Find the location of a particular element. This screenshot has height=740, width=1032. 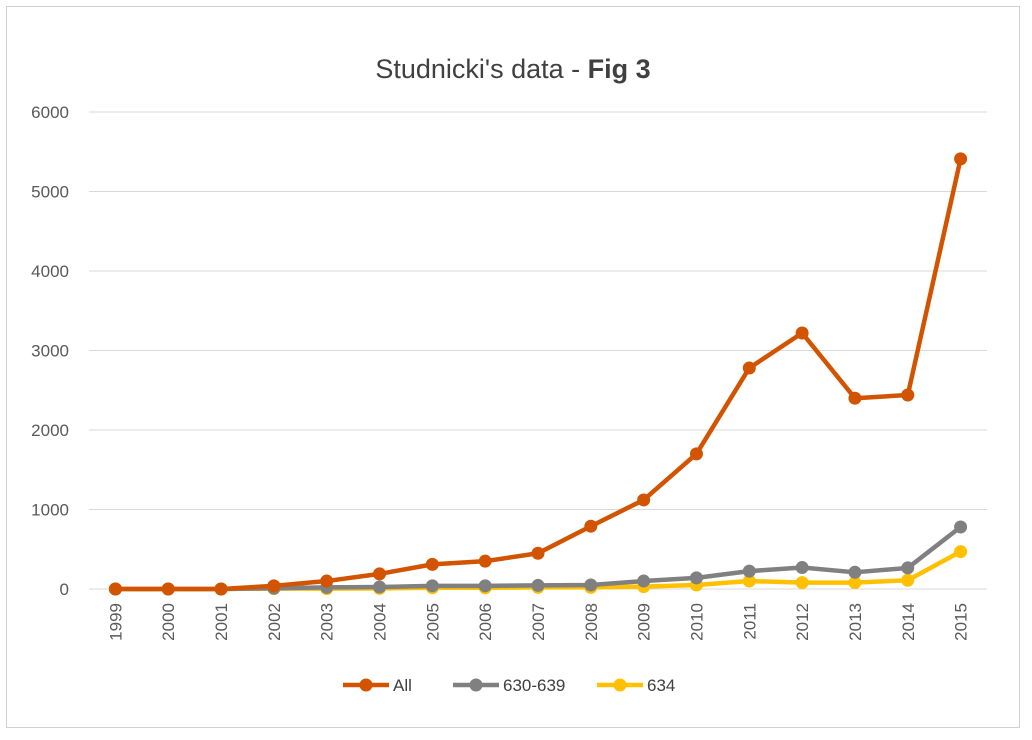

legend-label: 630-639 is located at coordinates (534, 685).